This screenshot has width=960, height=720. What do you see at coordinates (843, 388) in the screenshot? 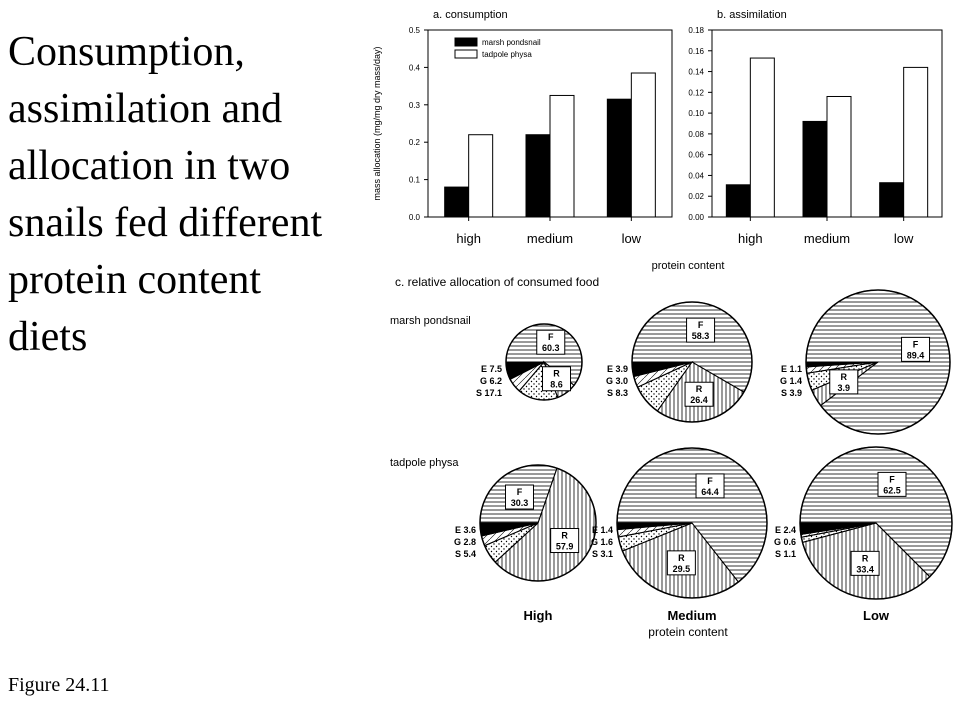
I see `pie-slice-value: 3.9` at bounding box center [843, 388].